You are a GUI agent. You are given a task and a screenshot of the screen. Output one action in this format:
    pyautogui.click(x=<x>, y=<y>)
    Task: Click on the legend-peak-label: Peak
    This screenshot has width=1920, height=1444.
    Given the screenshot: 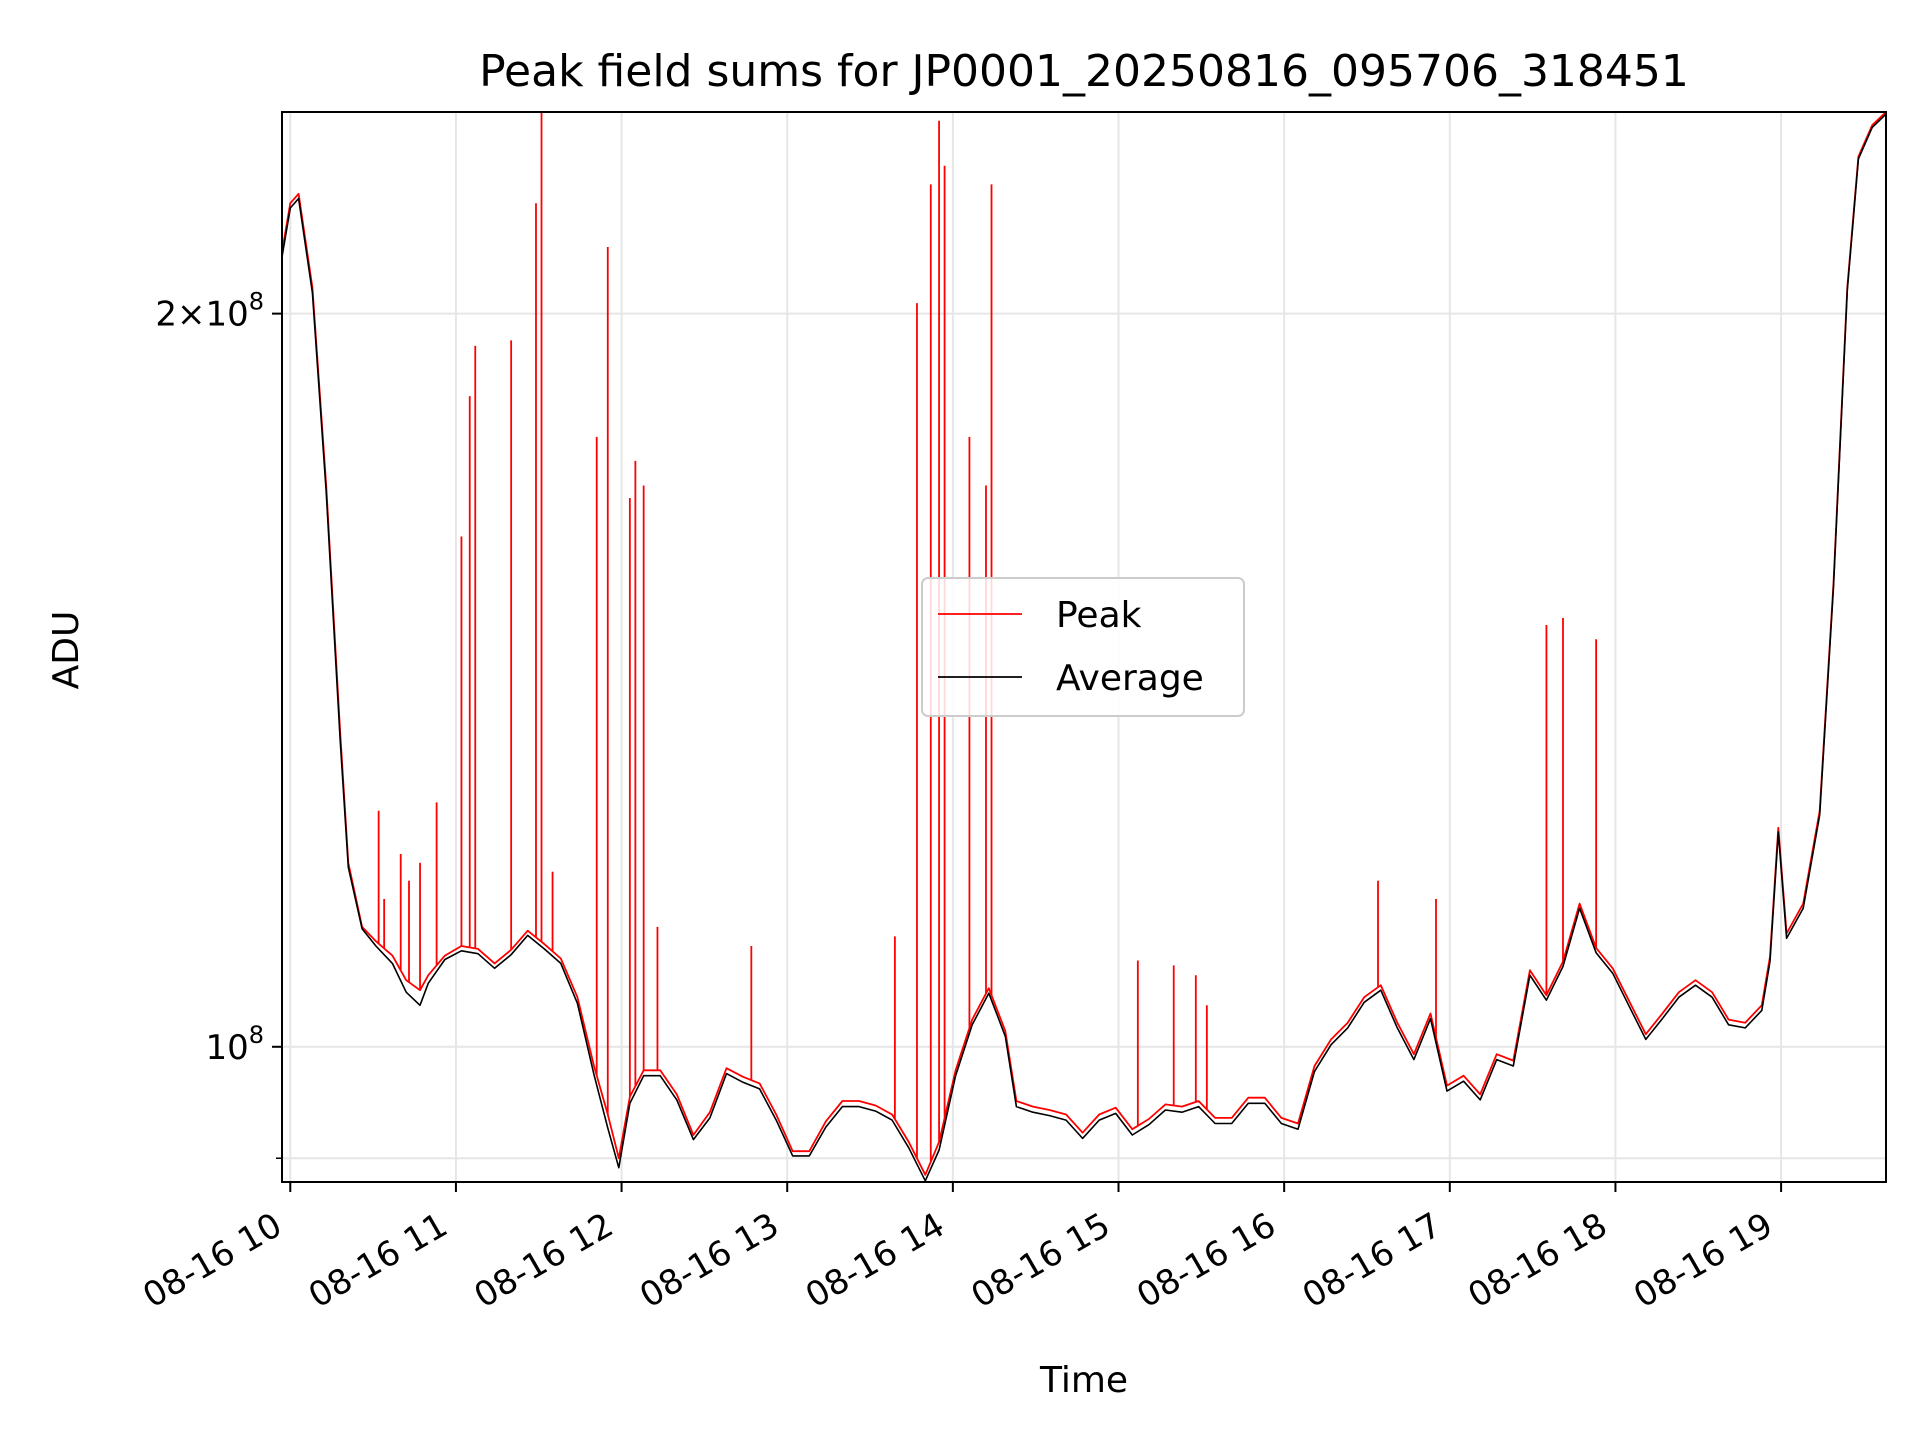 What is the action you would take?
    pyautogui.click(x=1099, y=615)
    